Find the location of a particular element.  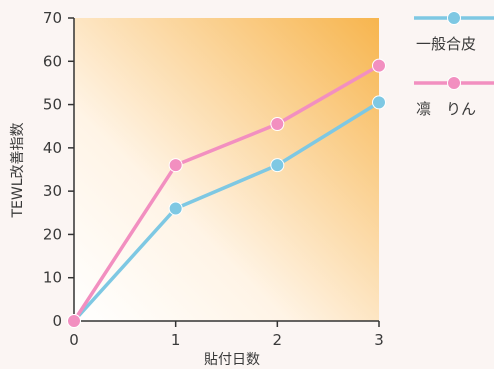

y-tick-label: 10 is located at coordinates (52, 278).